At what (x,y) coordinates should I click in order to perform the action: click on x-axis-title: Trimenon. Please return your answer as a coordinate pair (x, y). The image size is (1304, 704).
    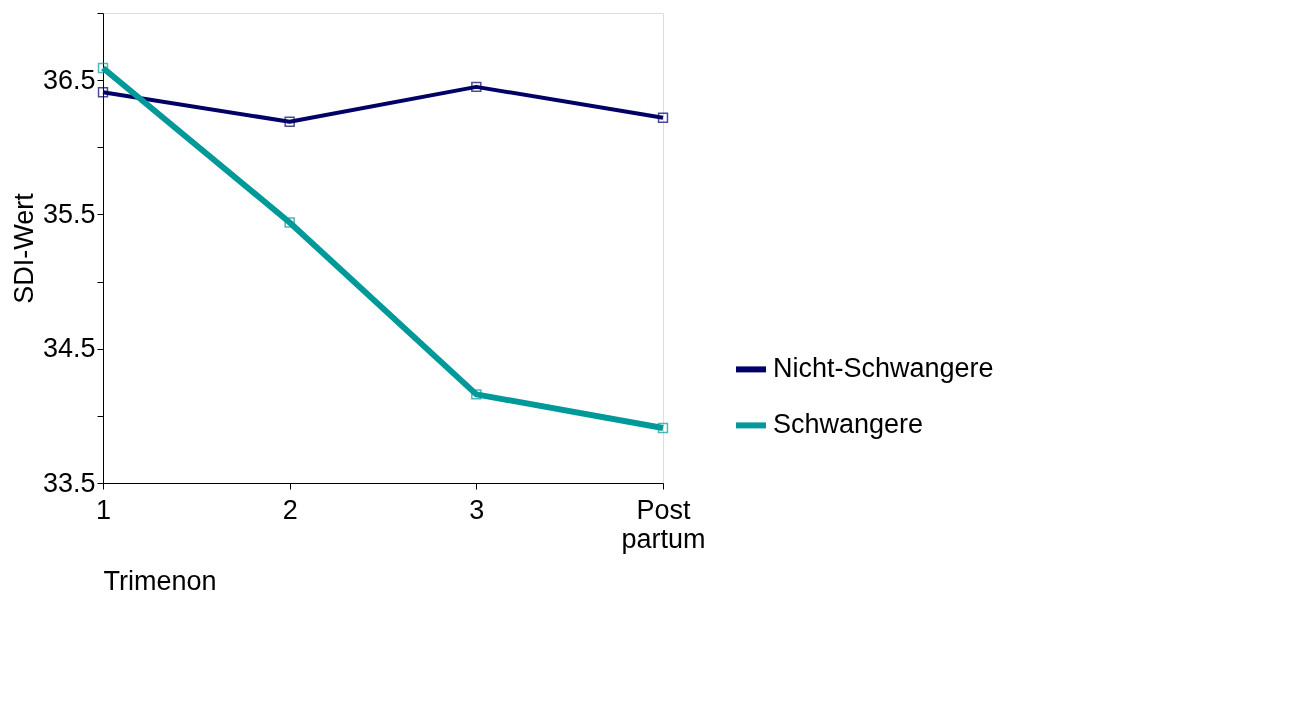
    Looking at the image, I should click on (160, 580).